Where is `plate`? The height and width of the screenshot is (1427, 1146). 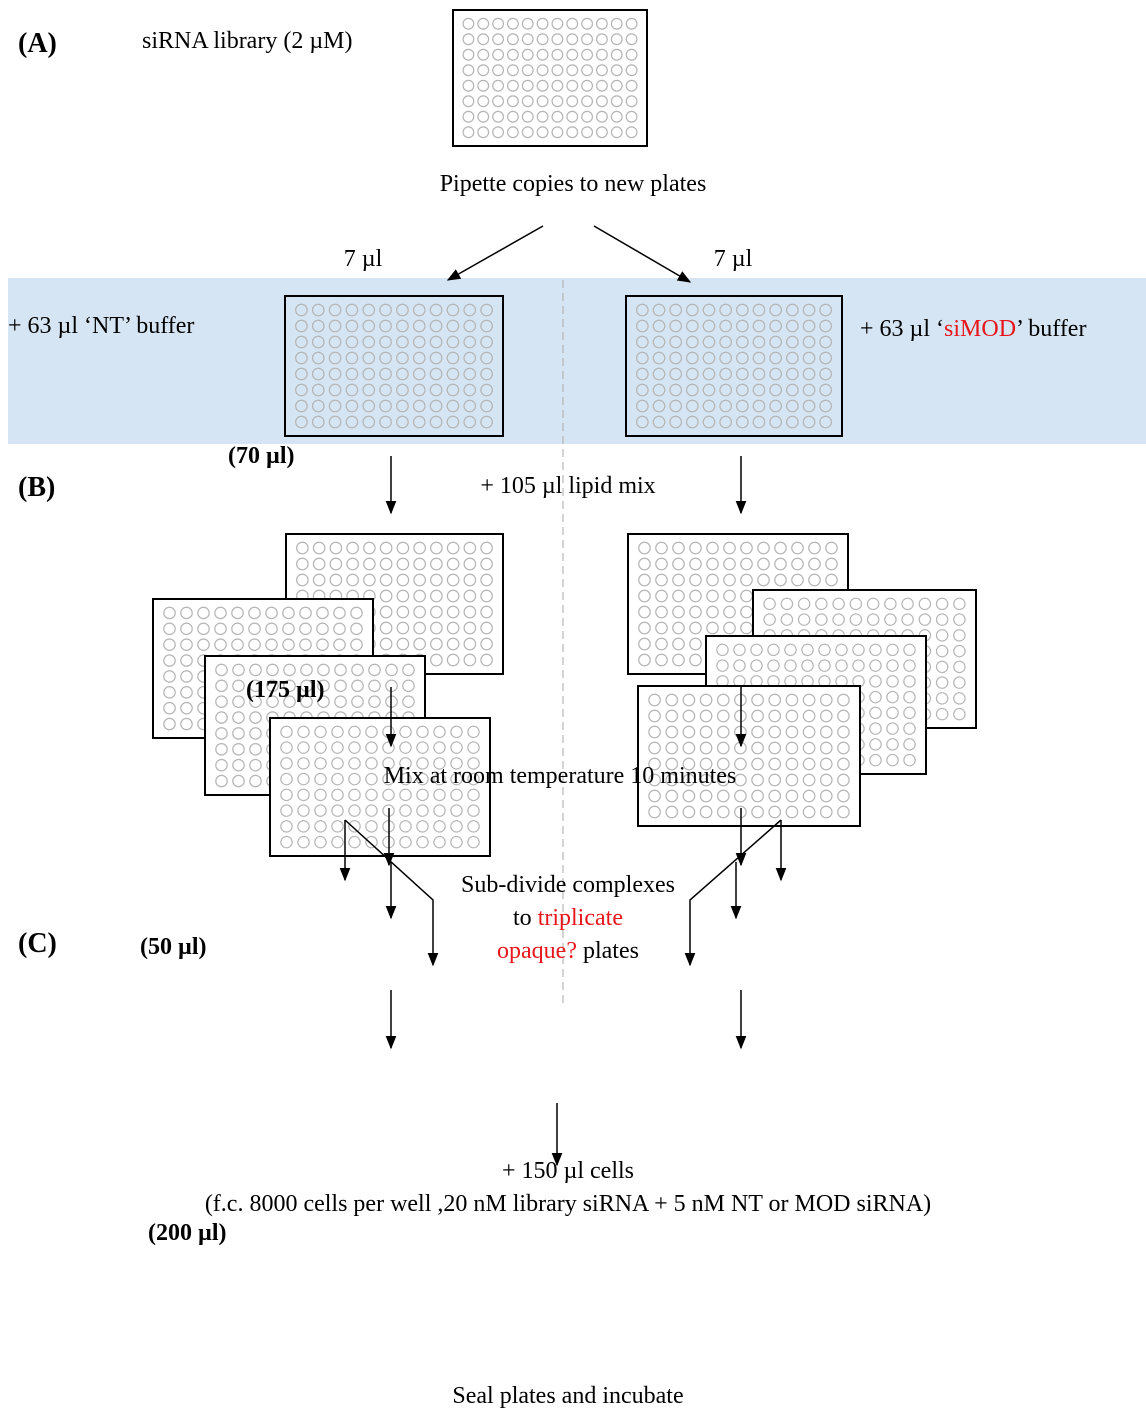 plate is located at coordinates (550, 78).